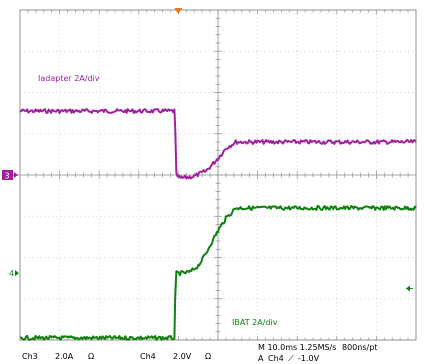  What do you see at coordinates (182, 356) in the screenshot?
I see `ch4-scale: 2.0V` at bounding box center [182, 356].